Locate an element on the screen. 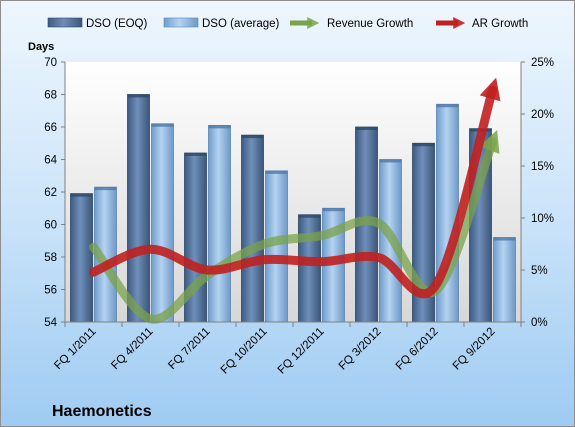  legend-label-dso-average: DSO (average) is located at coordinates (241, 24).